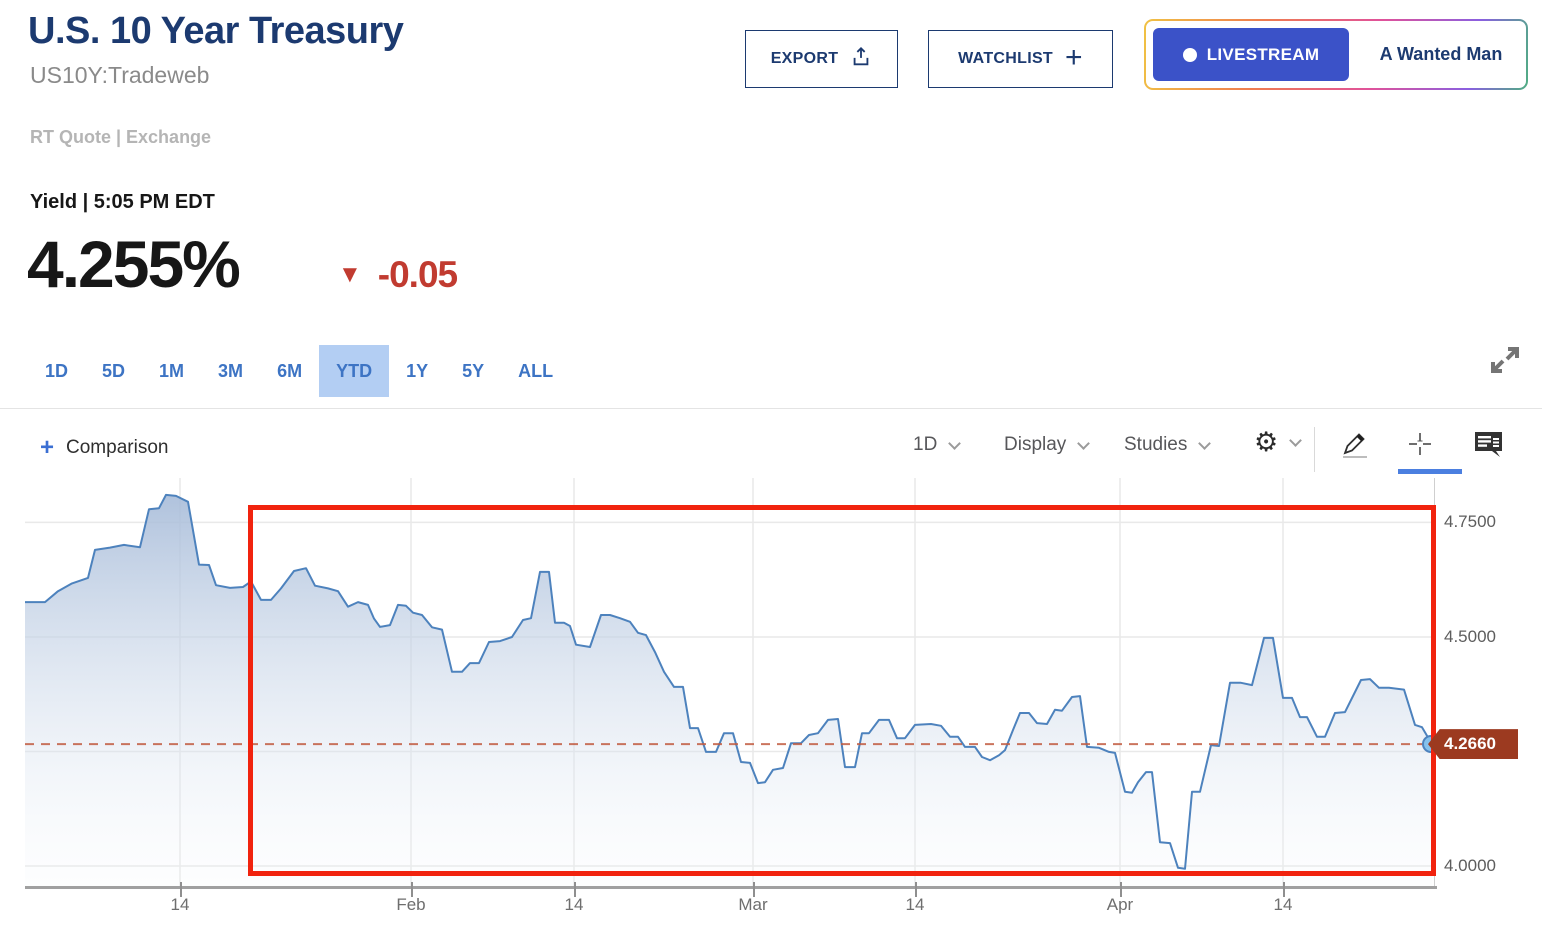 The width and height of the screenshot is (1542, 926). I want to click on pencil-baseline, so click(1355, 457).